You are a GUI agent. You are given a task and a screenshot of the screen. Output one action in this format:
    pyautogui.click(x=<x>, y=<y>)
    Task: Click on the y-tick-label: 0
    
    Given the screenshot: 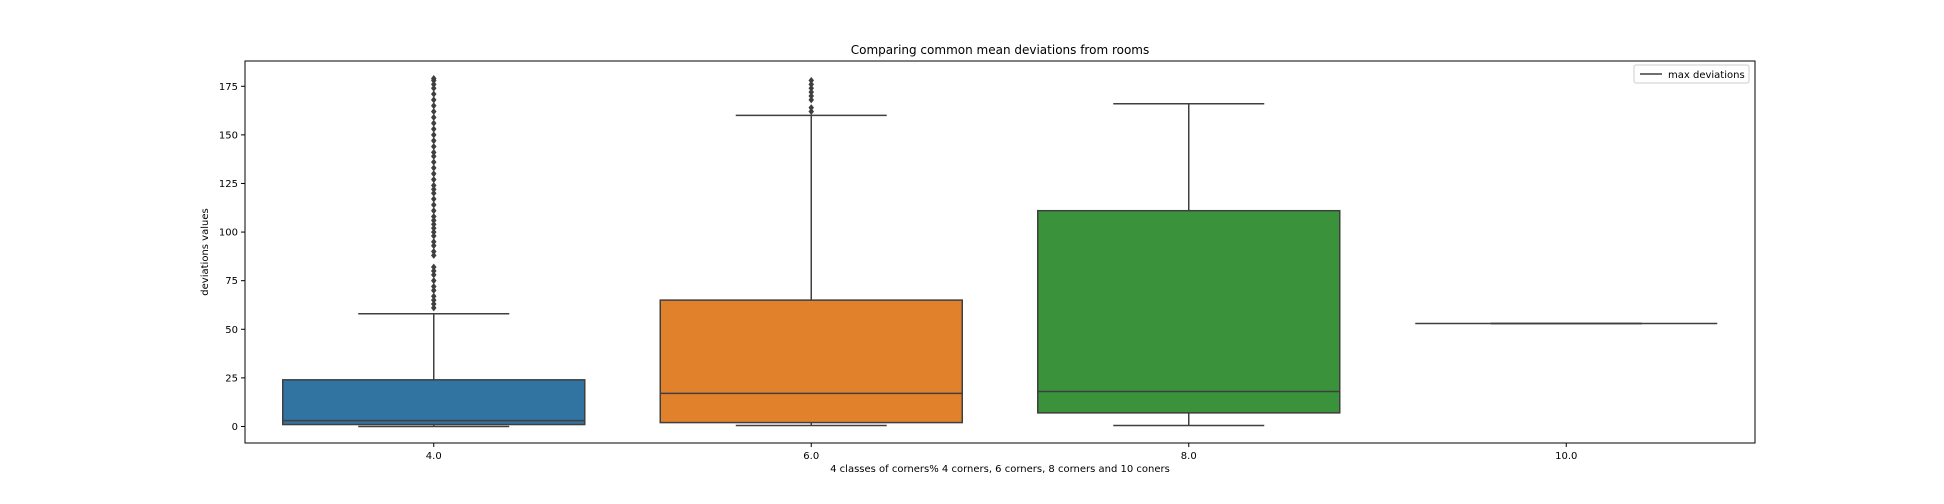 What is the action you would take?
    pyautogui.click(x=235, y=427)
    